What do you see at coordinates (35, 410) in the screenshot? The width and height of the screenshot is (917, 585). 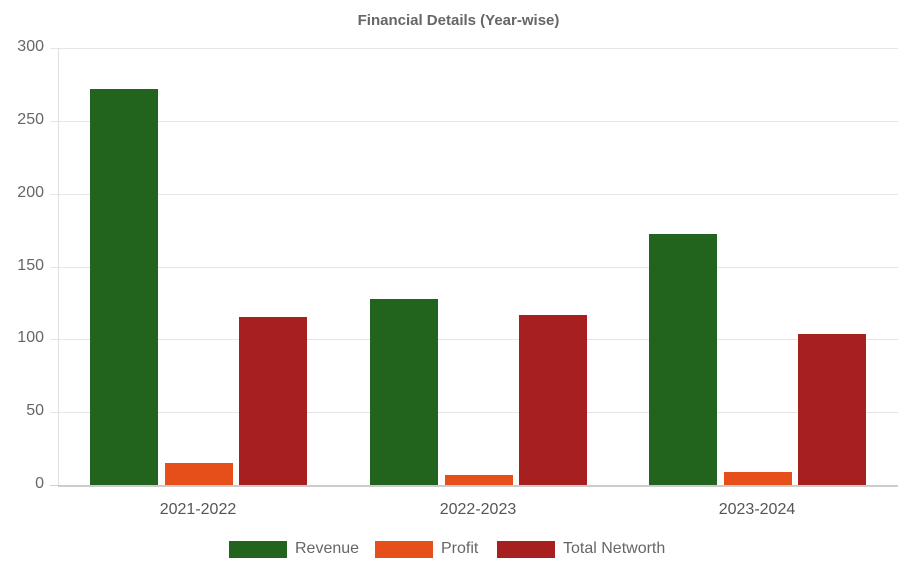 I see `y-tick-label: 50` at bounding box center [35, 410].